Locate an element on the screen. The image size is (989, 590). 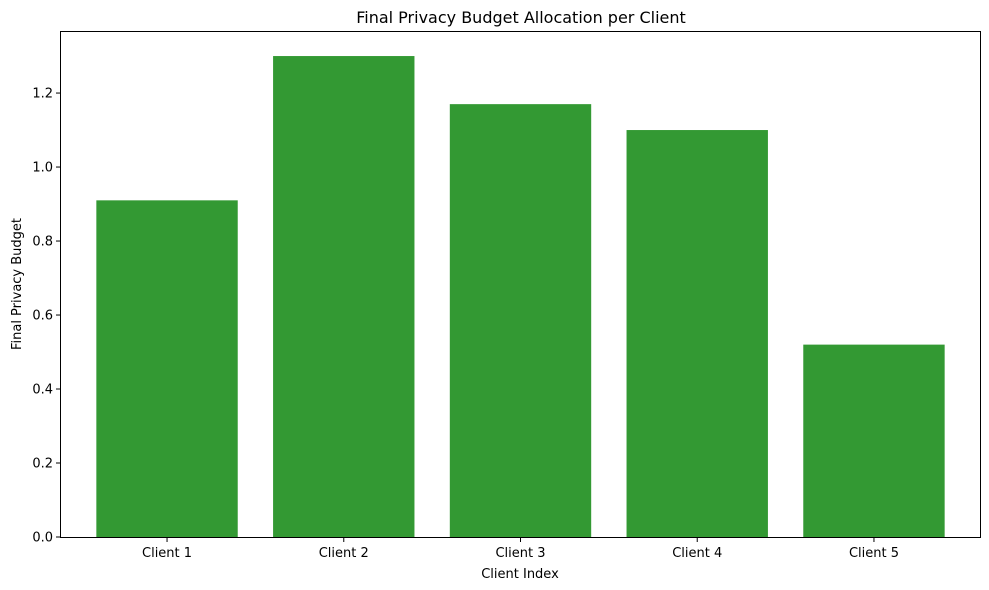
y-tick-label: 0.4 is located at coordinates (42, 390).